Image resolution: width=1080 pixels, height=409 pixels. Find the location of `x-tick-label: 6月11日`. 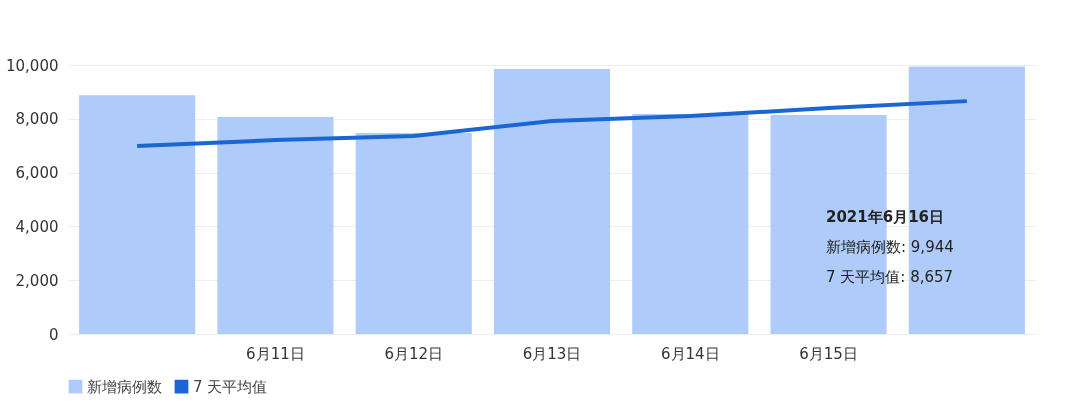

x-tick-label: 6月11日 is located at coordinates (275, 353).